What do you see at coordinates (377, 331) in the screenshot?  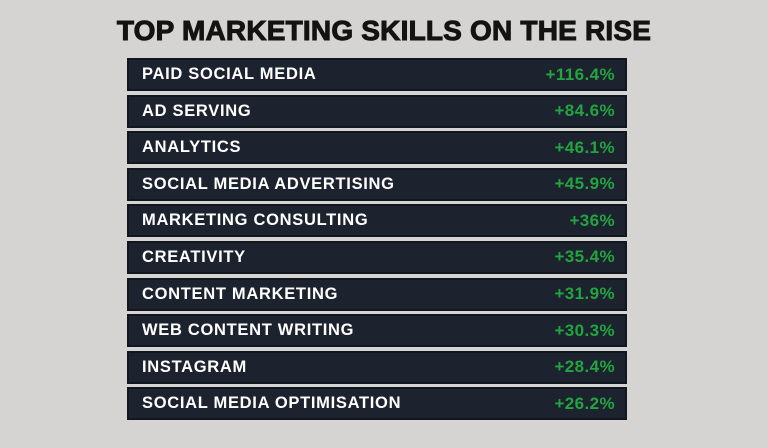 I see `skill-row: WEB CONTENT WRITING +30.3%` at bounding box center [377, 331].